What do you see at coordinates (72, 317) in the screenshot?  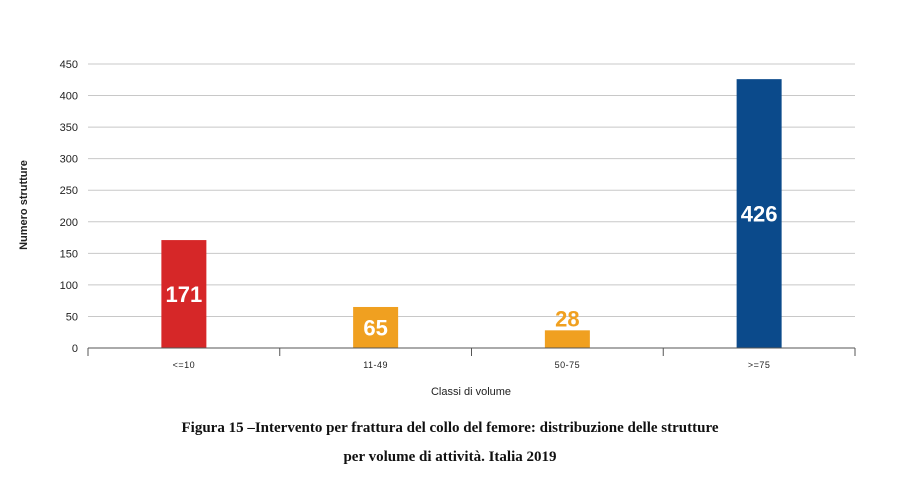 I see `y-tick-label: 50` at bounding box center [72, 317].